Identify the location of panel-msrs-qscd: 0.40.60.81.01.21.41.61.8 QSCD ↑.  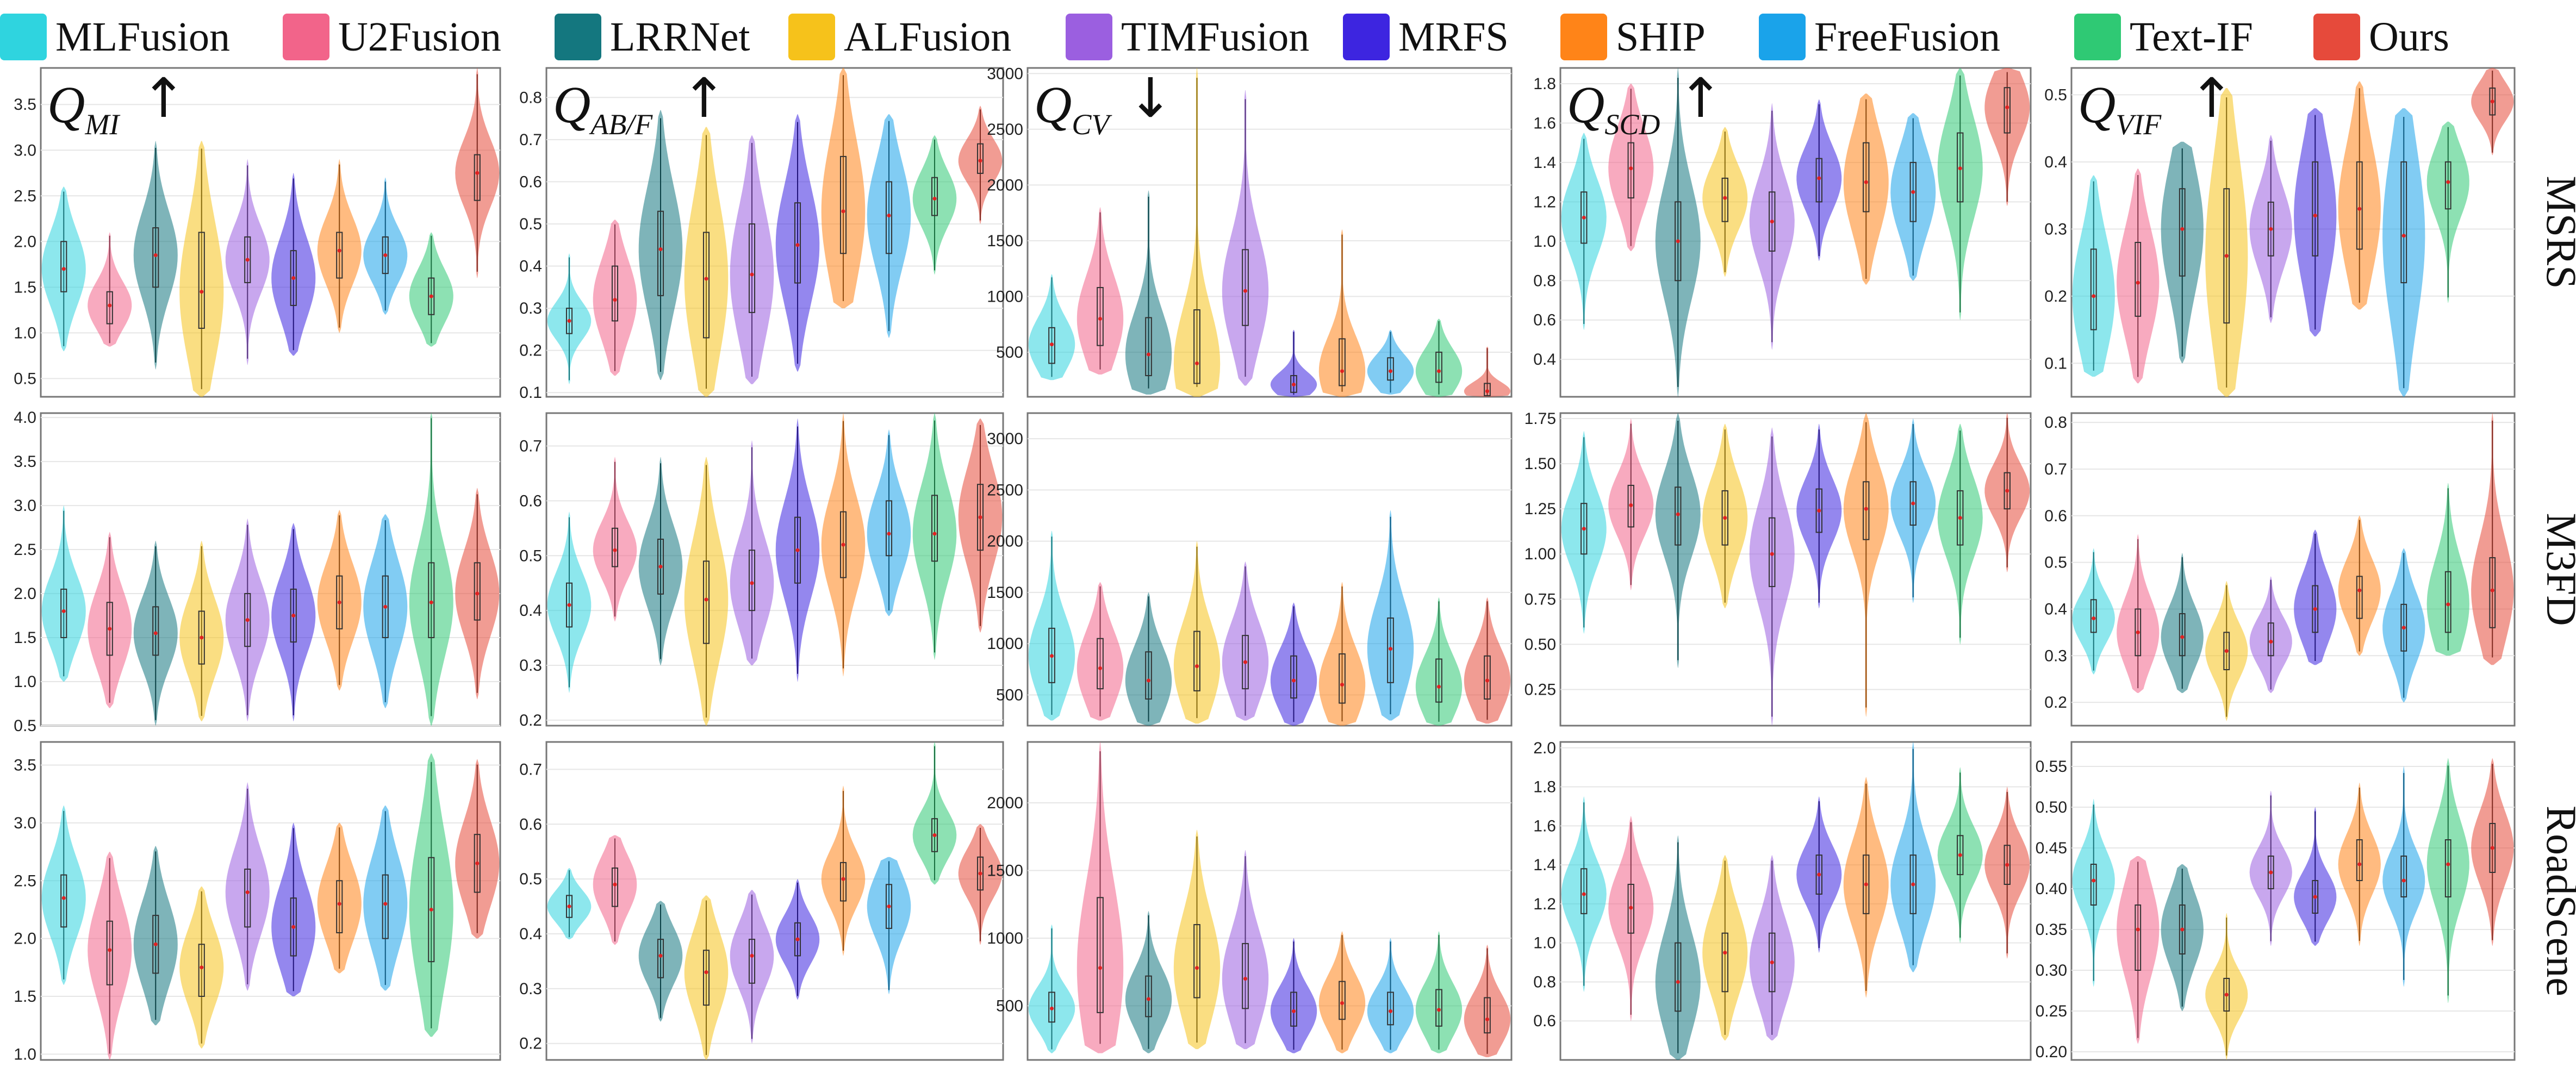
(1782, 232).